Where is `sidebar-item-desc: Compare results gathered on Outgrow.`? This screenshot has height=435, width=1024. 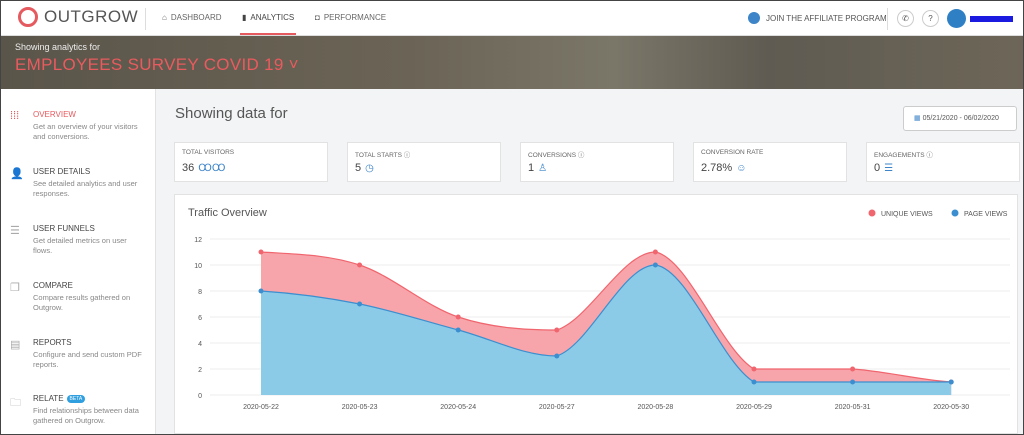
sidebar-item-desc: Compare results gathered on Outgrow. is located at coordinates (82, 302).